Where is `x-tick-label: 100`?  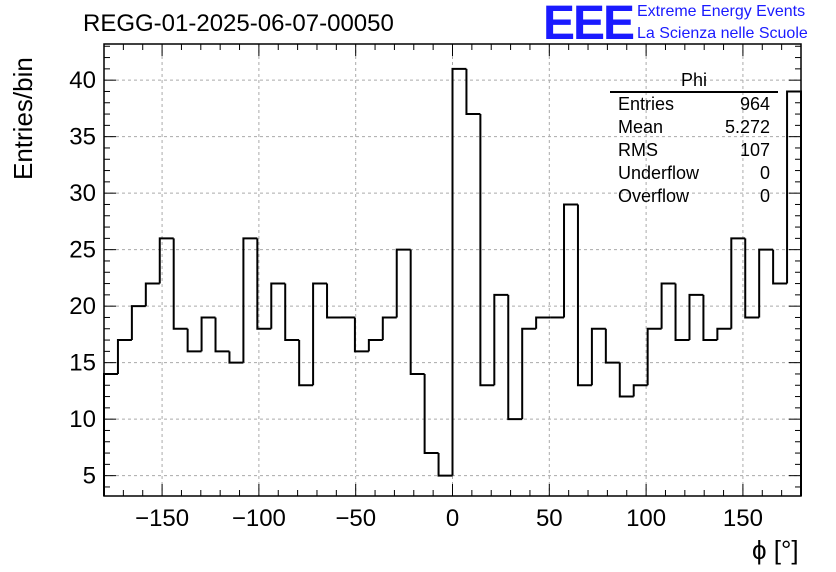
x-tick-label: 100 is located at coordinates (646, 518).